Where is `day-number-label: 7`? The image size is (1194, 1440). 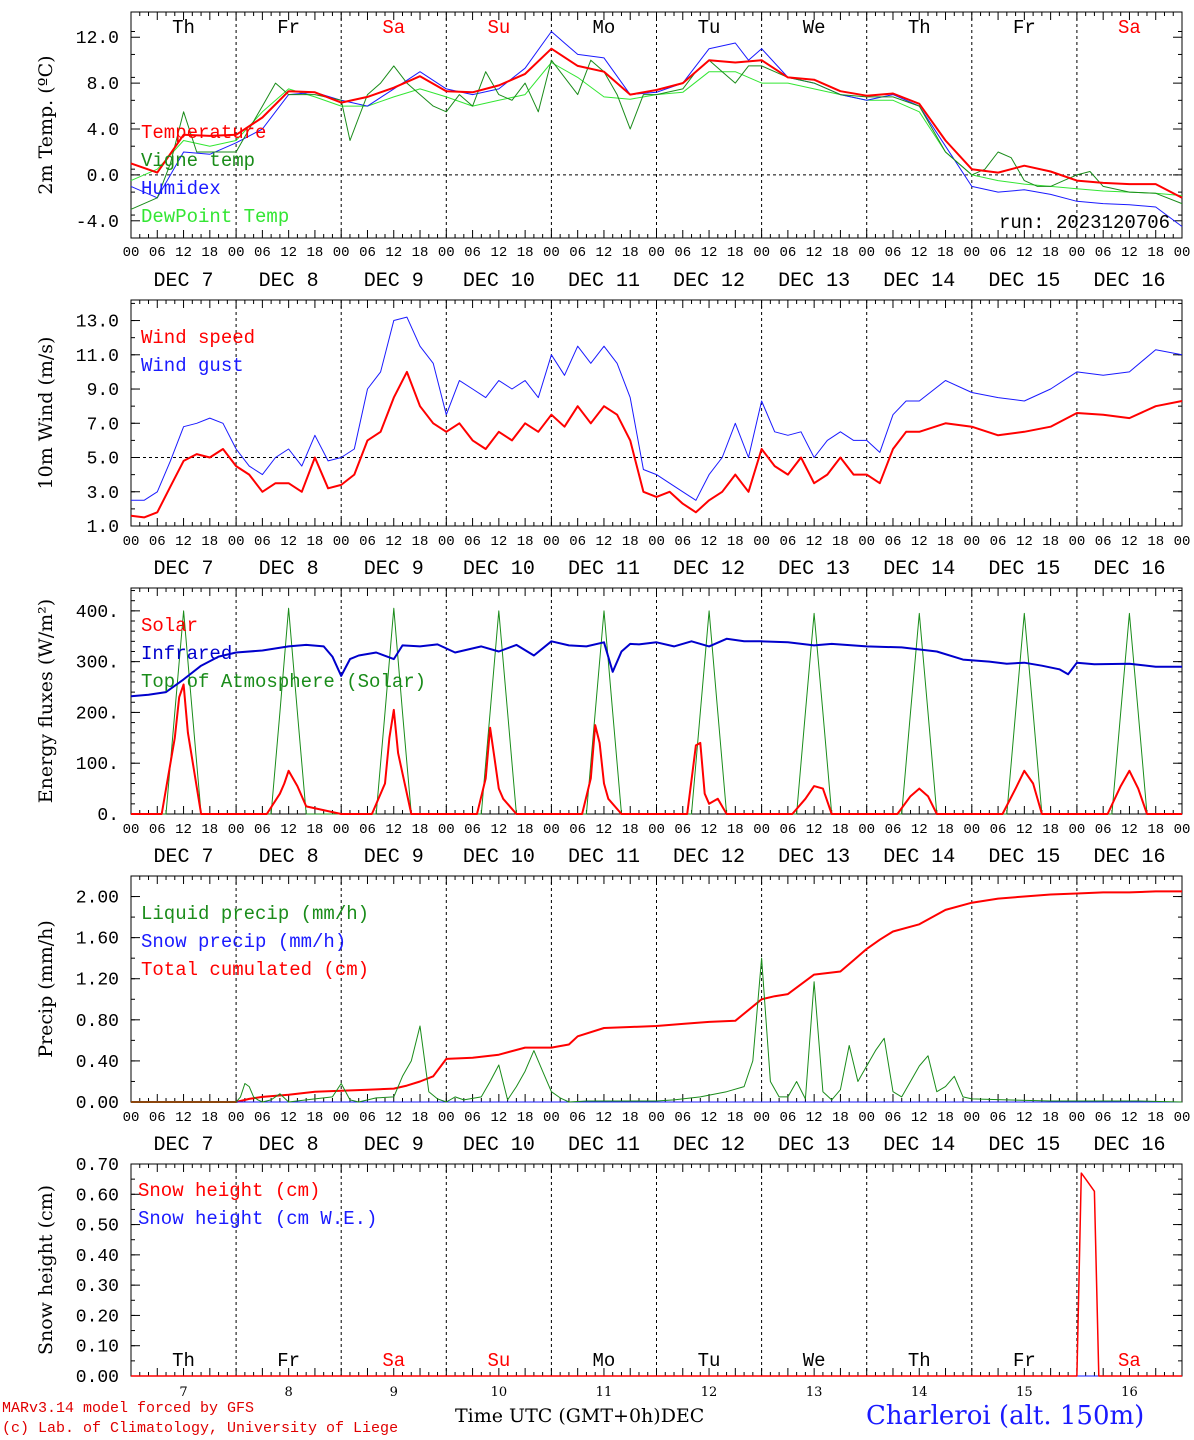
day-number-label: 7 is located at coordinates (183, 1392).